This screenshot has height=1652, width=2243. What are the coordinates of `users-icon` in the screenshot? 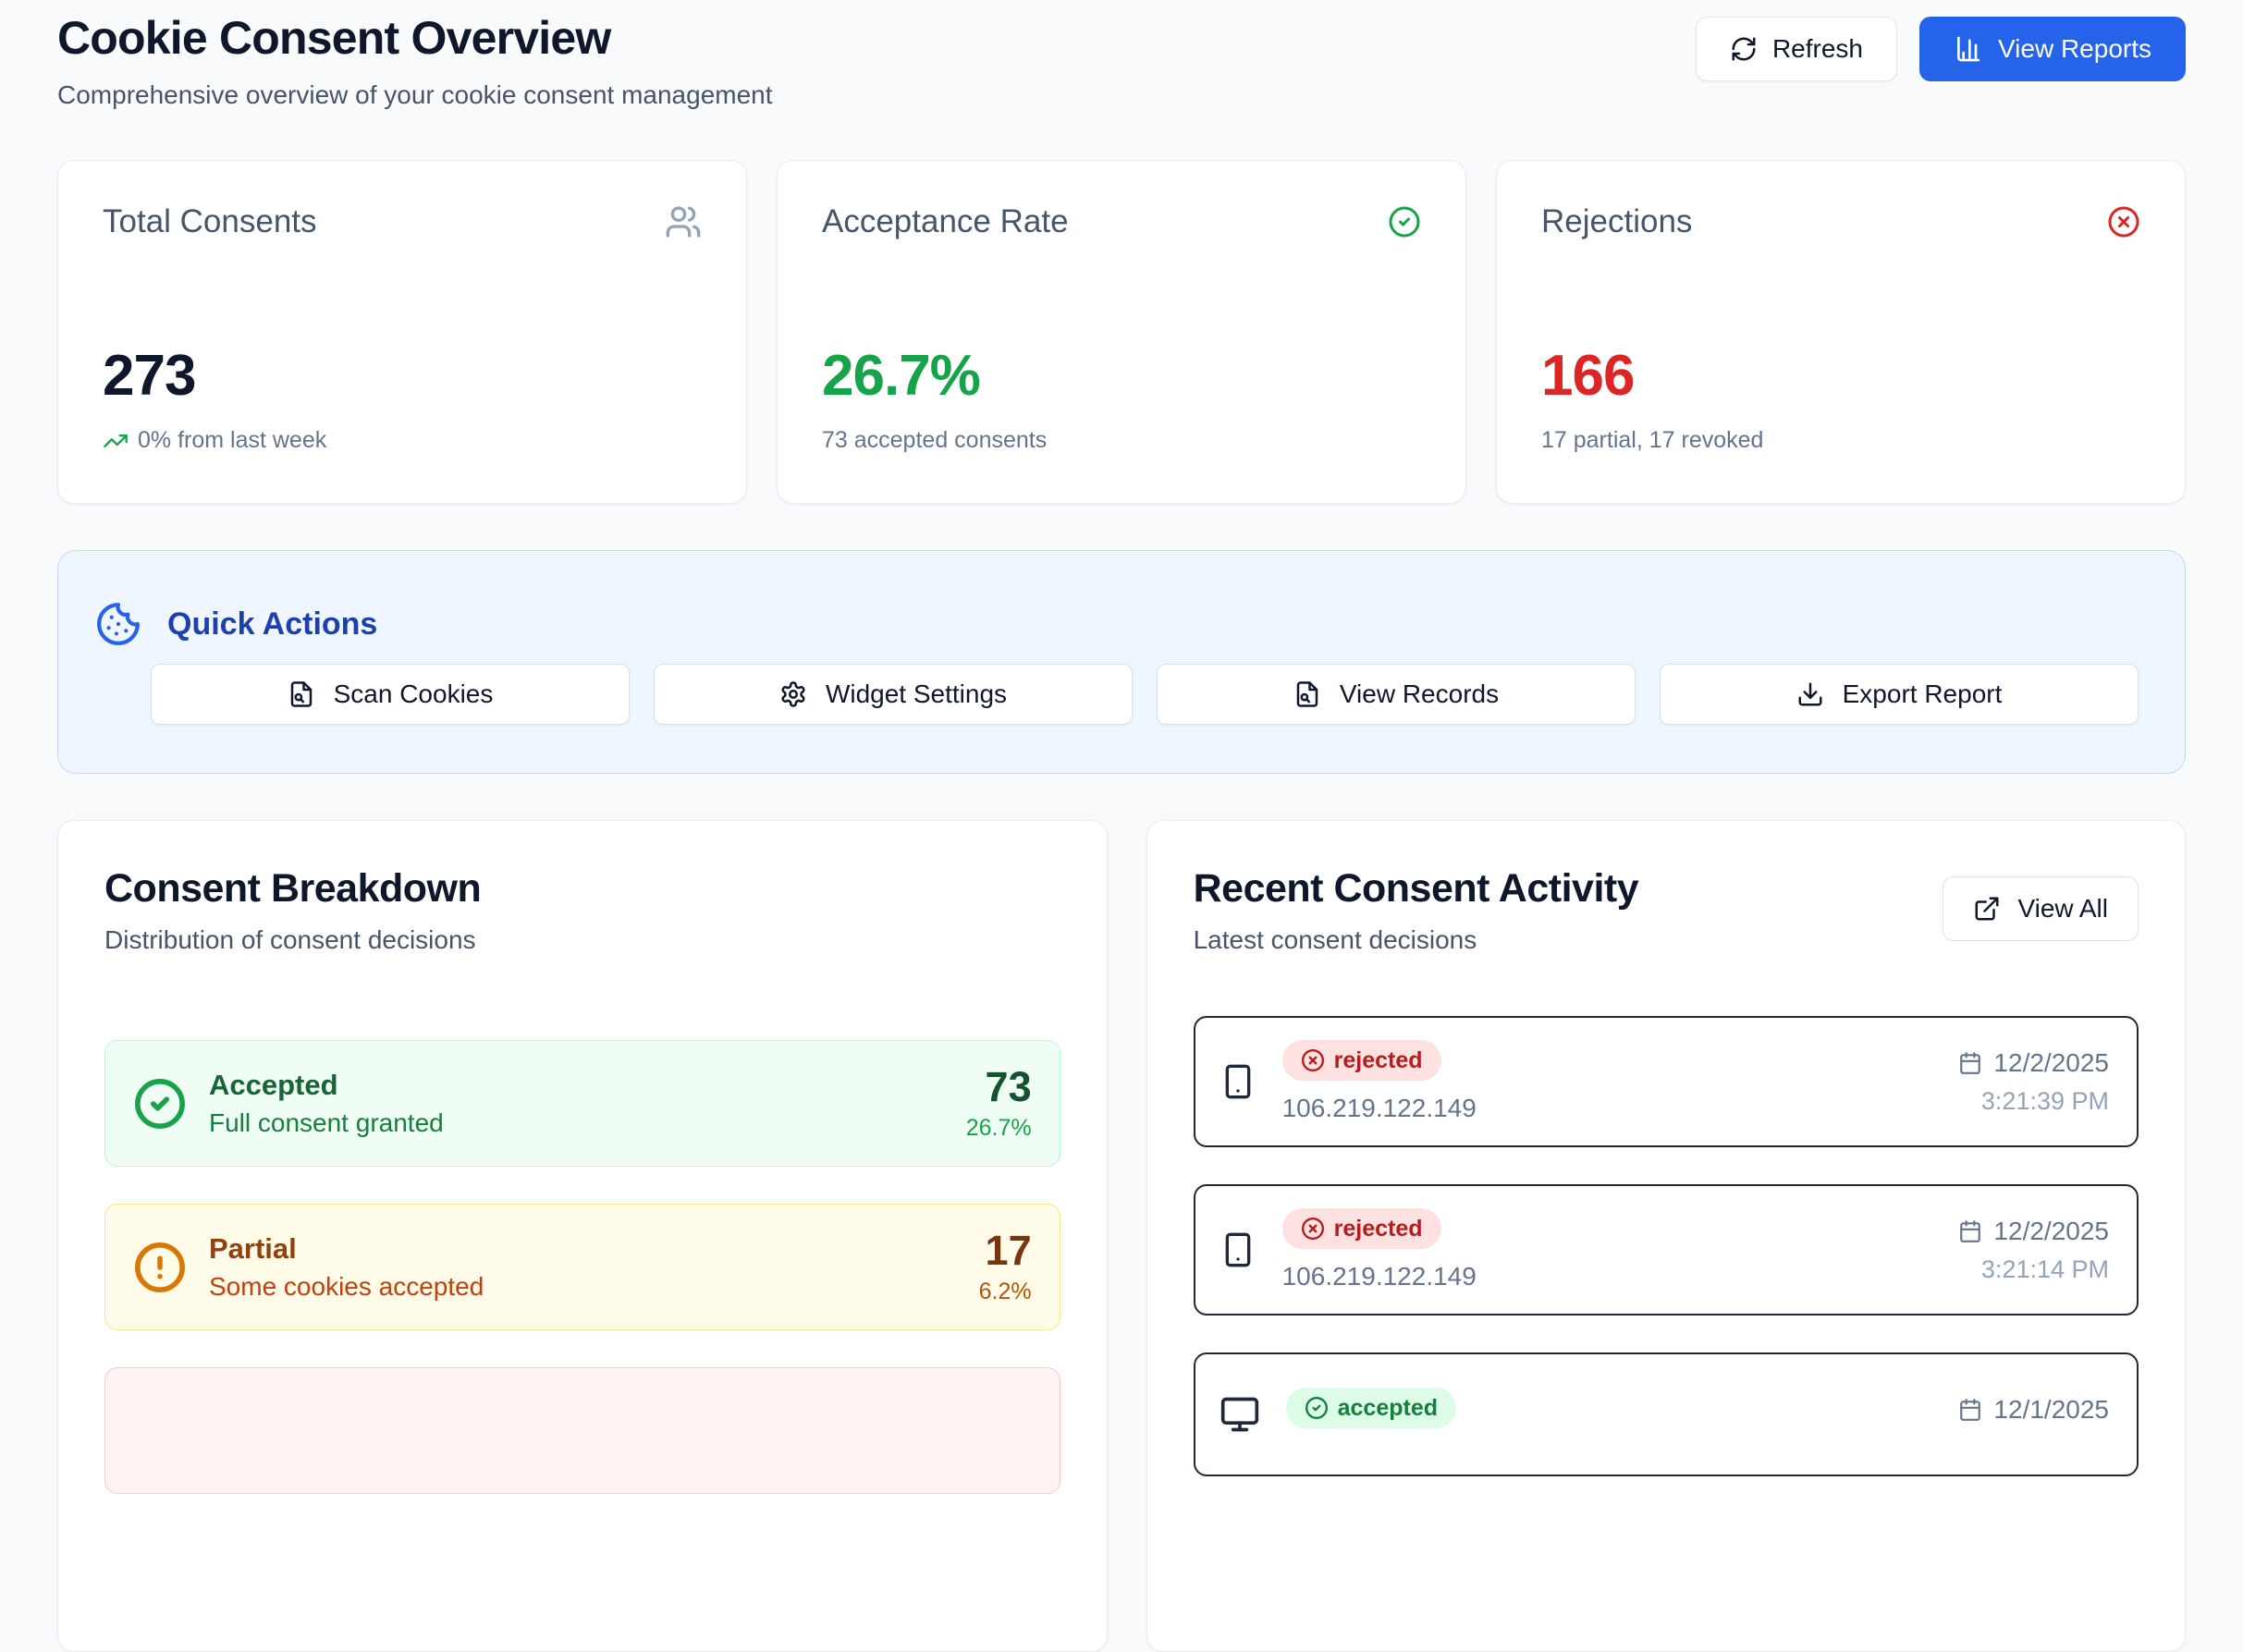 It's located at (683, 222).